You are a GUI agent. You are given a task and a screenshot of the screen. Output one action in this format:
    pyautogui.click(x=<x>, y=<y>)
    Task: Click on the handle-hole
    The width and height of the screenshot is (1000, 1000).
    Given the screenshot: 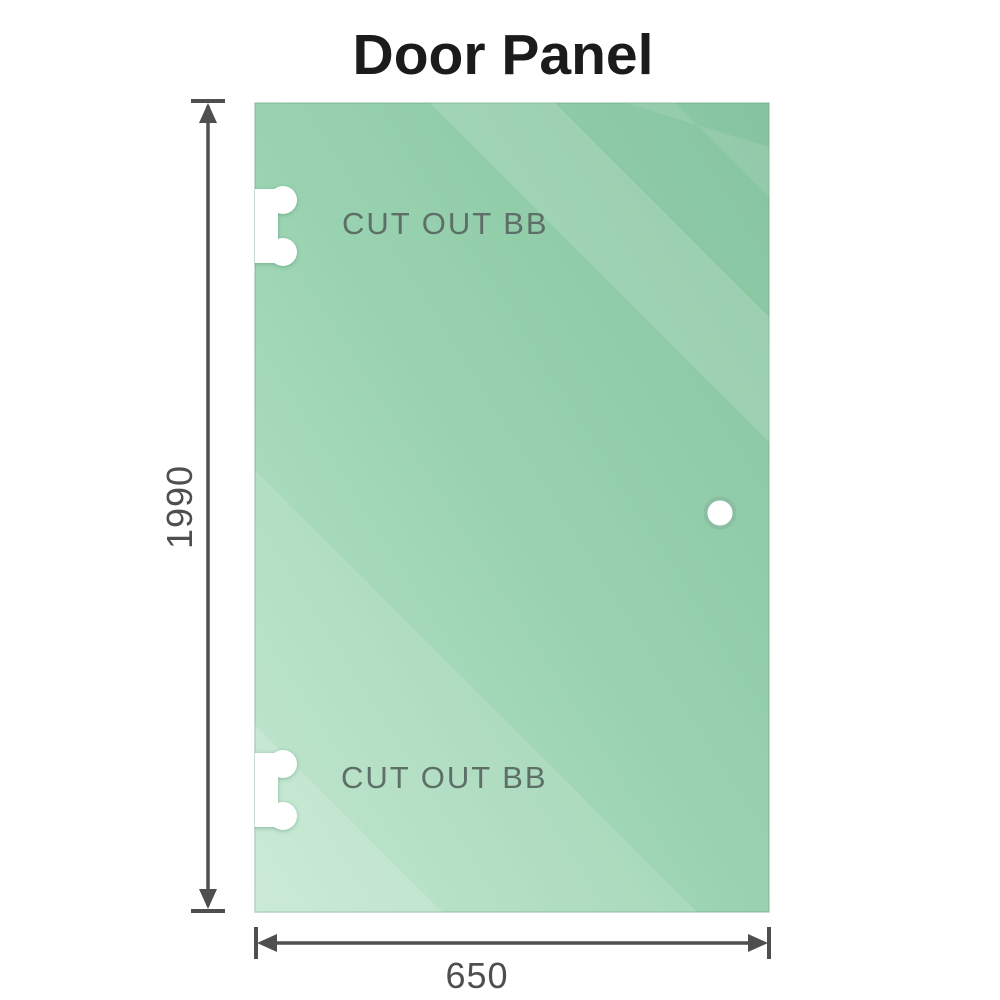 What is the action you would take?
    pyautogui.click(x=720, y=513)
    